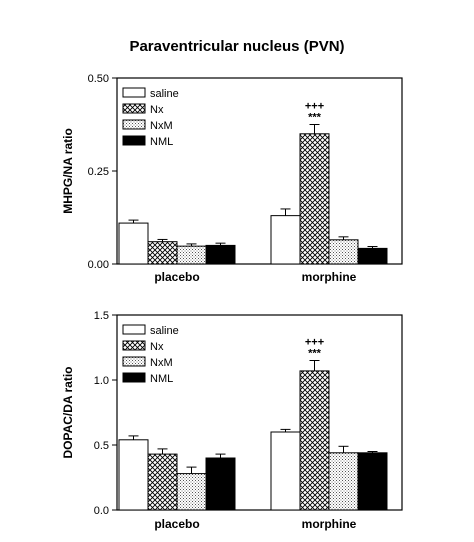 The width and height of the screenshot is (474, 542). Describe the element at coordinates (68, 412) in the screenshot. I see `y-axis-title: DOPAC/DA ratio` at that location.